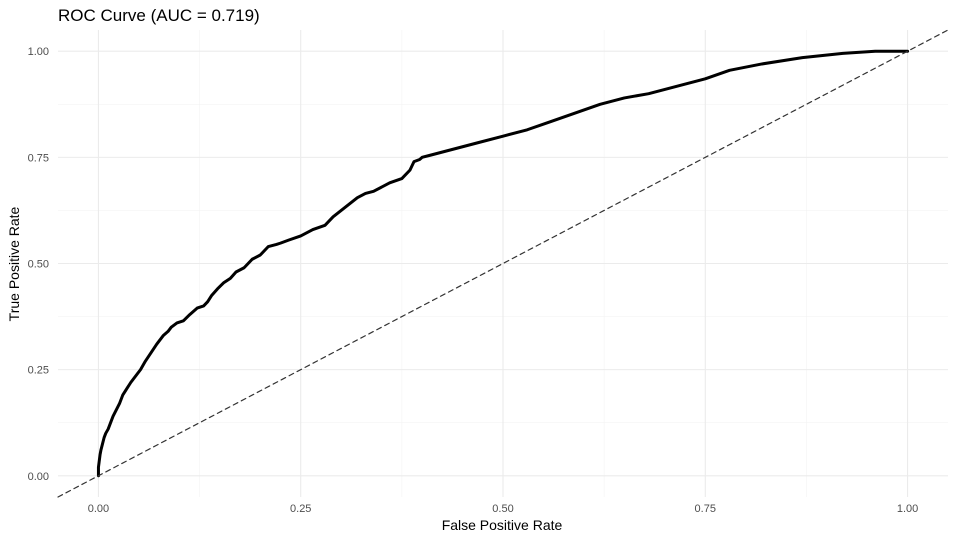  I want to click on y-tick-label: 0.75, so click(38, 158).